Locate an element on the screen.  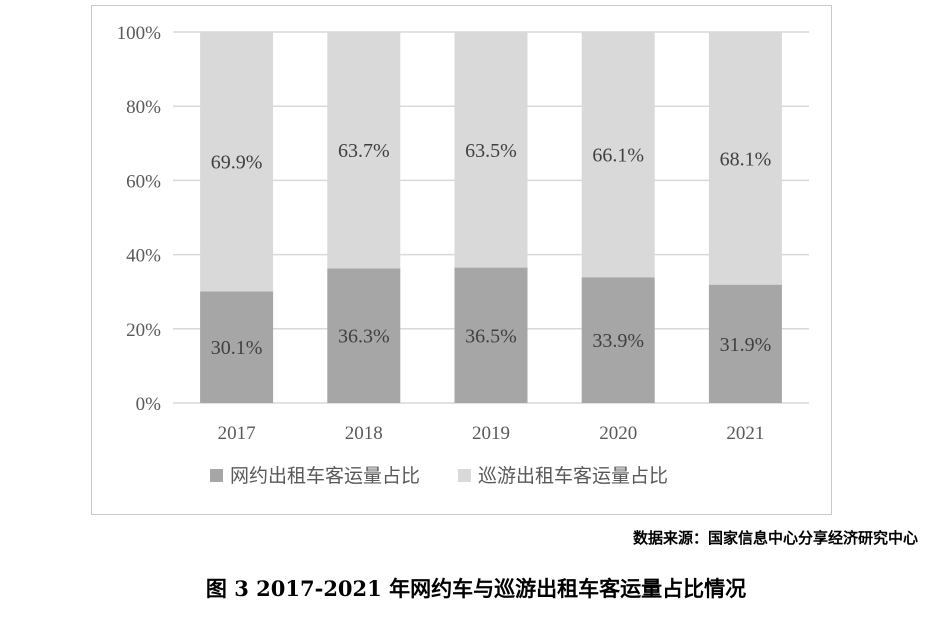
y-tick-label: 80% is located at coordinates (143, 107).